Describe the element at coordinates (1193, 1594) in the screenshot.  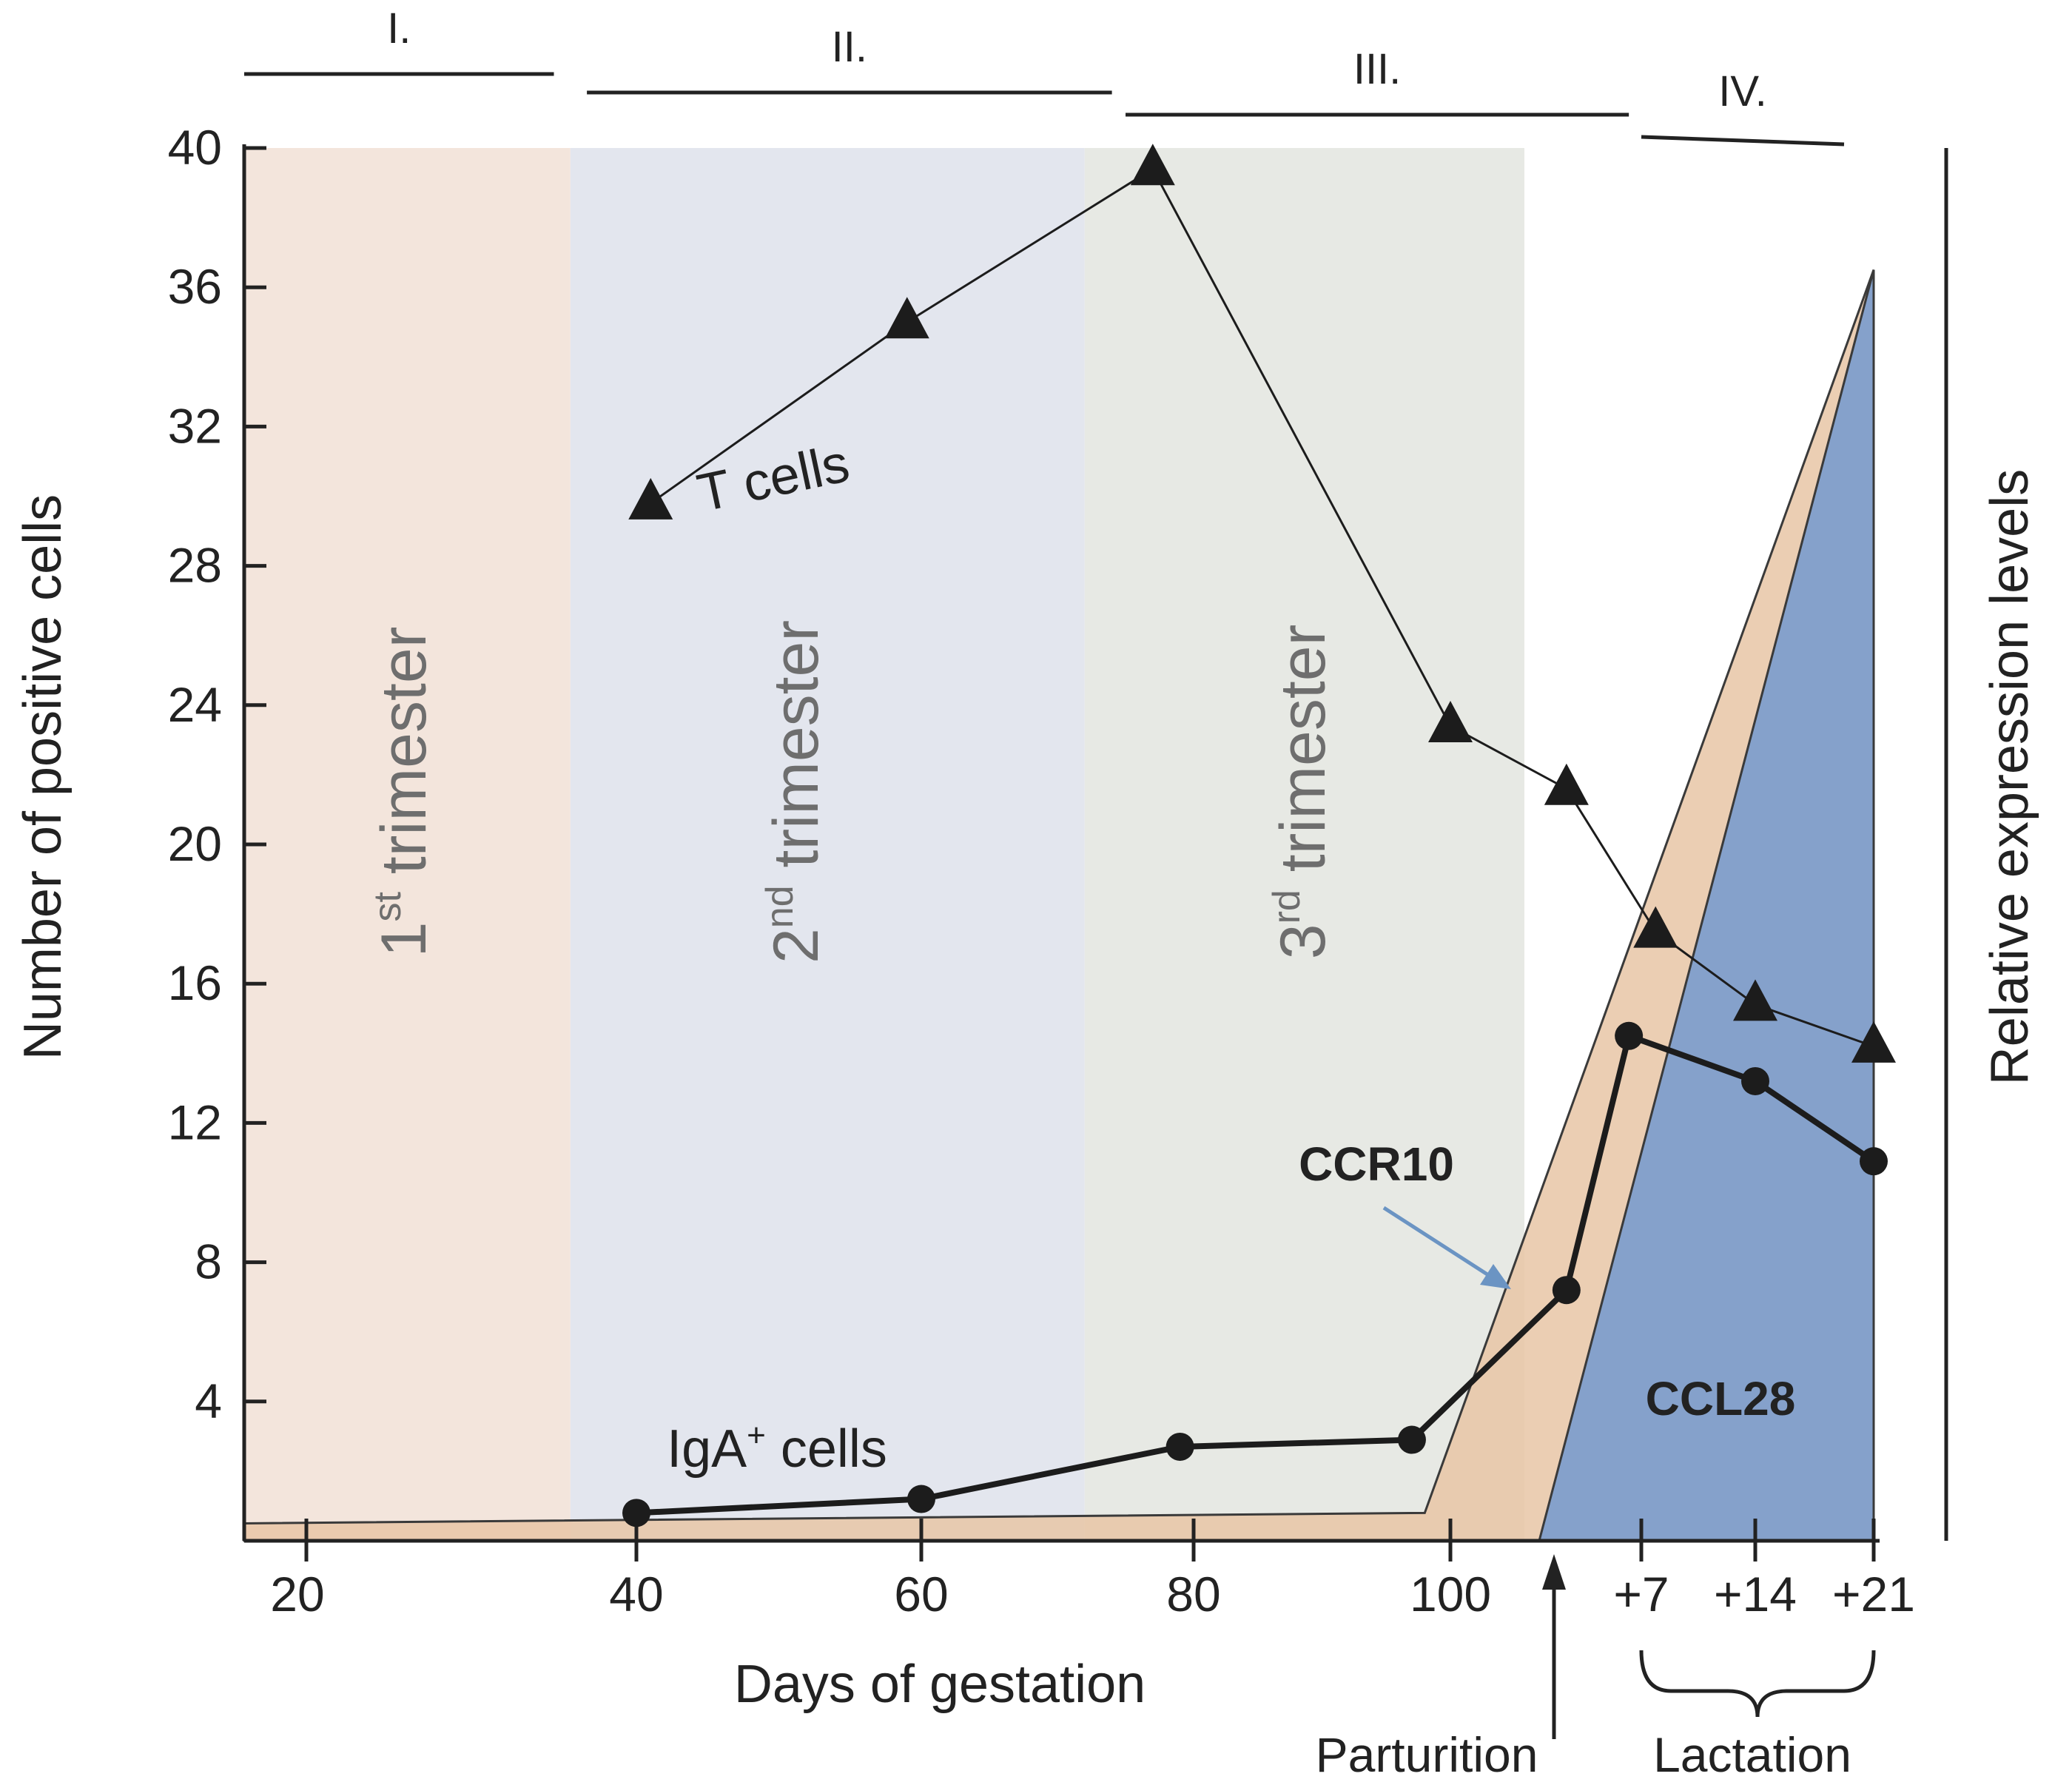
I see `x-tick-label-3: 80` at that location.